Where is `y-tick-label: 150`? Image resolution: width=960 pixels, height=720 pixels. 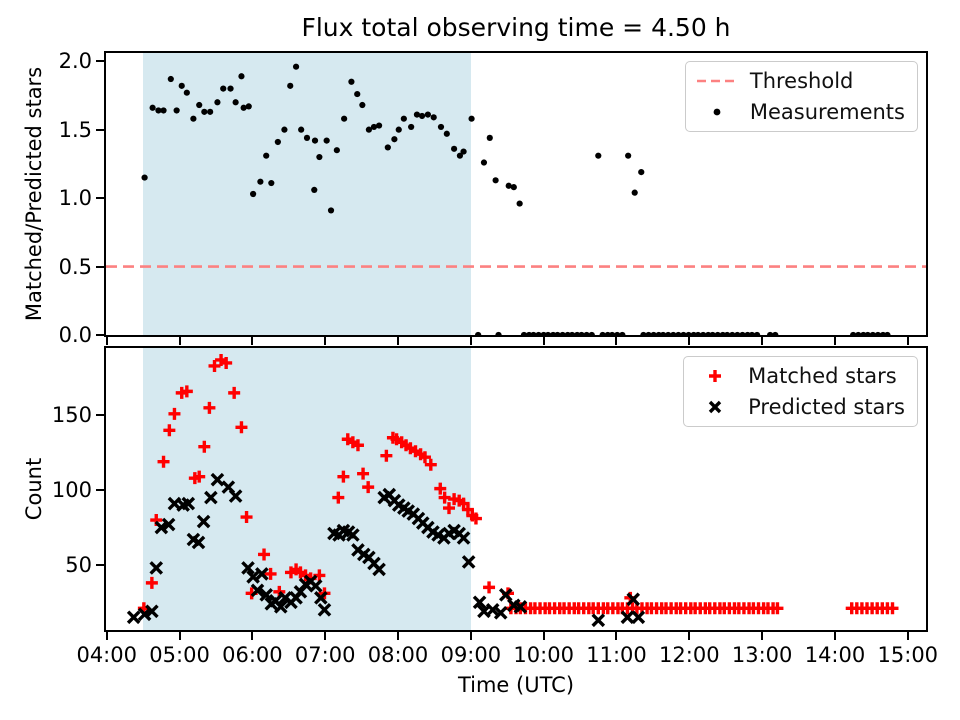 y-tick-label: 150 is located at coordinates (71, 415).